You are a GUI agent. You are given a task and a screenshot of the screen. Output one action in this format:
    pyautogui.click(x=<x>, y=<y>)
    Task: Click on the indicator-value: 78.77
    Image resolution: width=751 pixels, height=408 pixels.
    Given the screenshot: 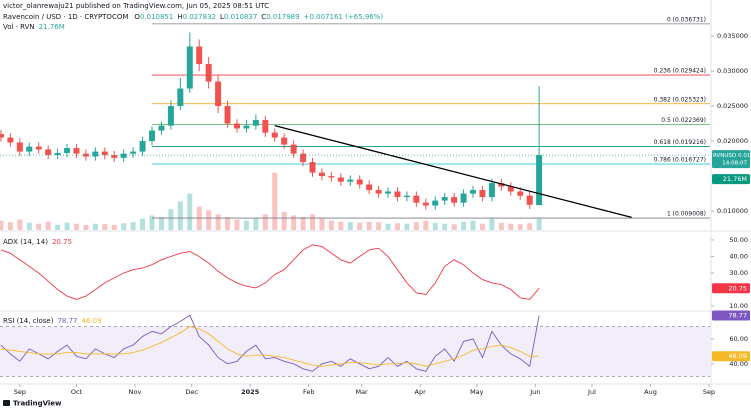 What is the action you would take?
    pyautogui.click(x=67, y=321)
    